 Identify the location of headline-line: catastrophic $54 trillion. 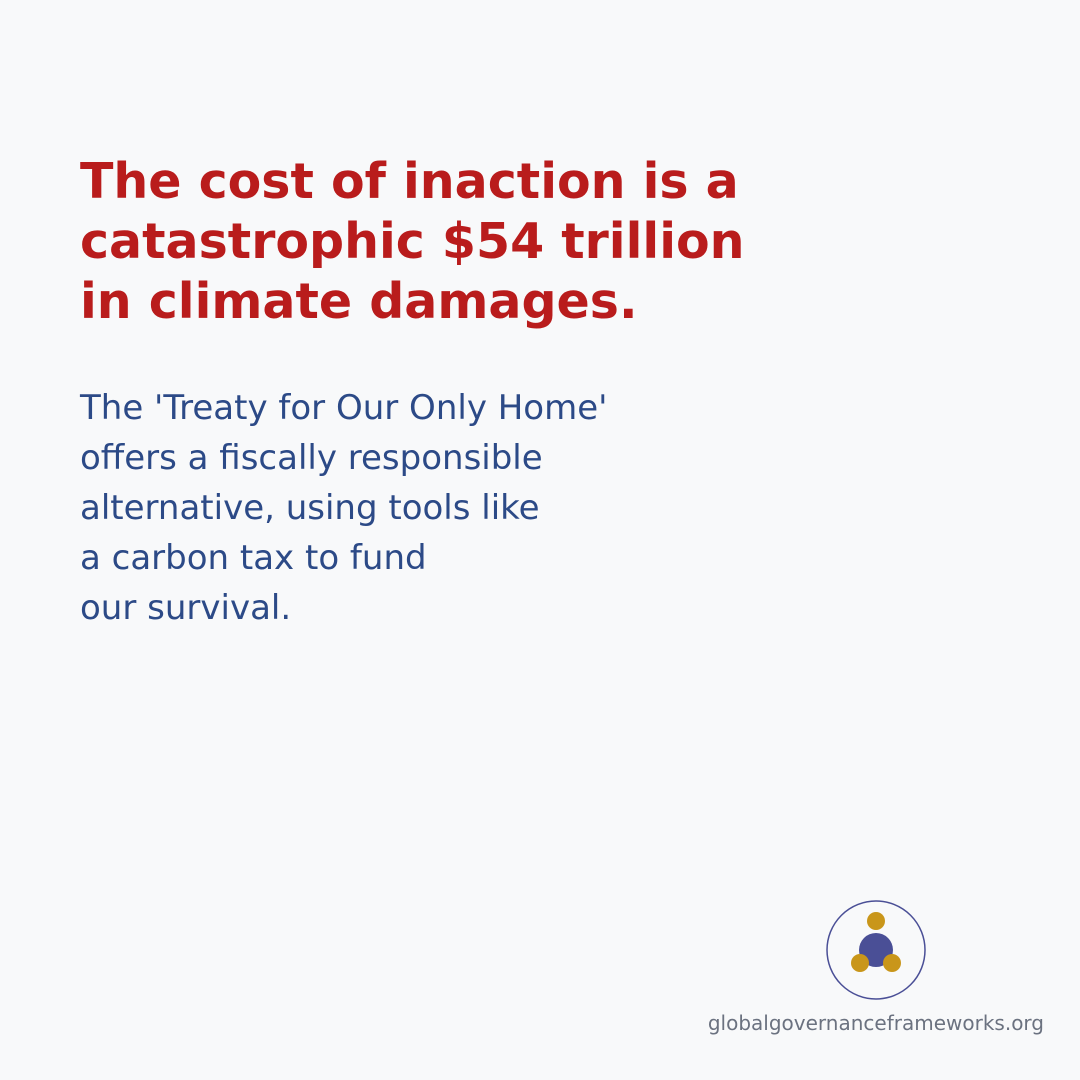
(412, 241).